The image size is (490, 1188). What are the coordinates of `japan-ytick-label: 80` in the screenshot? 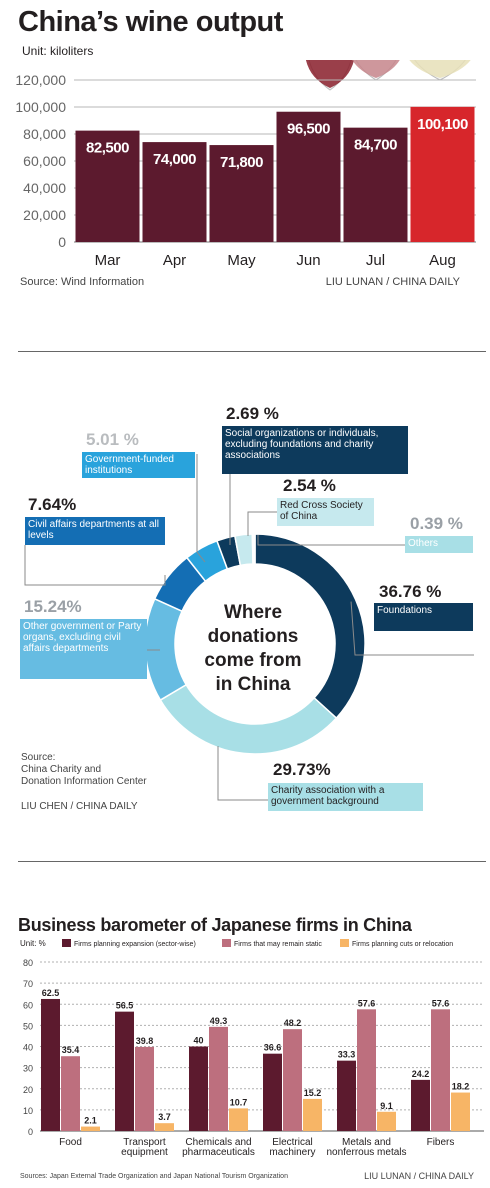 It's located at (28, 963).